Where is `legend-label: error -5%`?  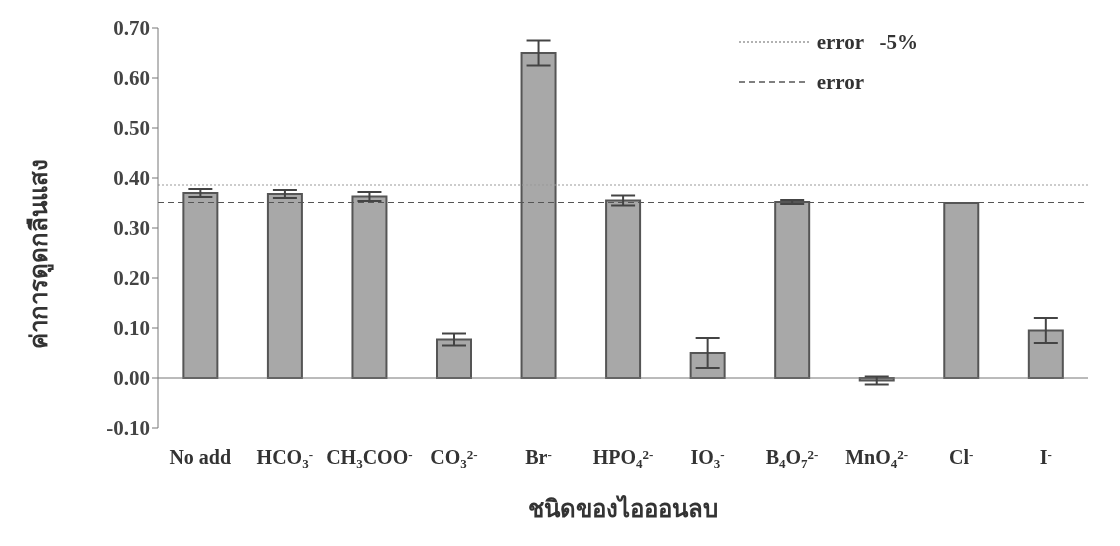 legend-label: error -5% is located at coordinates (867, 42).